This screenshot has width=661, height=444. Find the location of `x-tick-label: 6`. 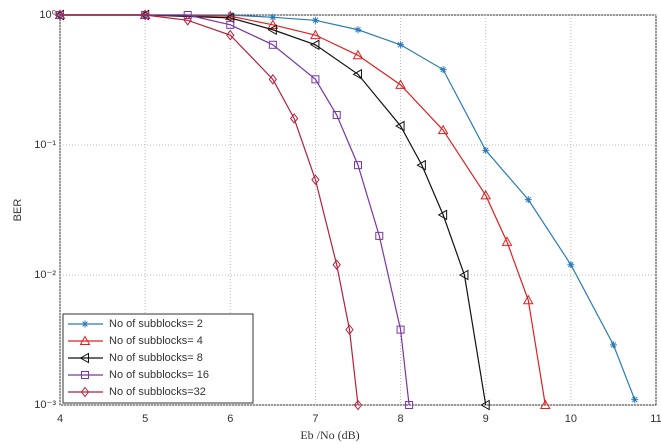

x-tick-label: 6 is located at coordinates (230, 419).